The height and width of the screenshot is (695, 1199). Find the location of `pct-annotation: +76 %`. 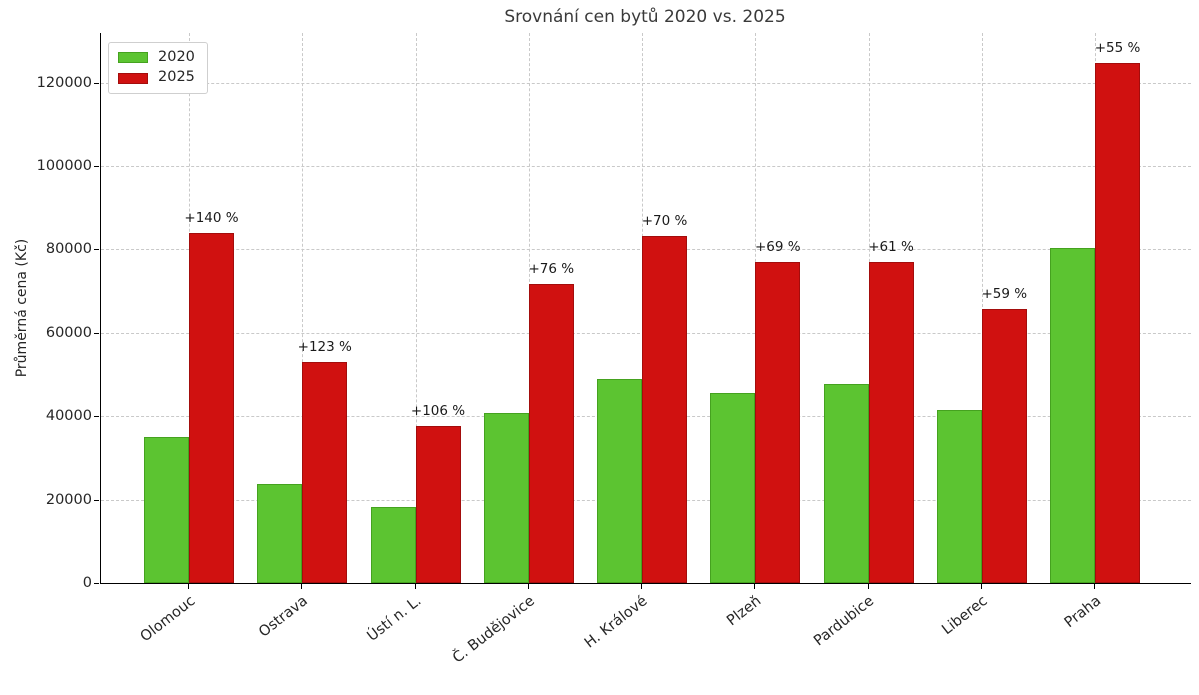

pct-annotation: +76 % is located at coordinates (551, 269).